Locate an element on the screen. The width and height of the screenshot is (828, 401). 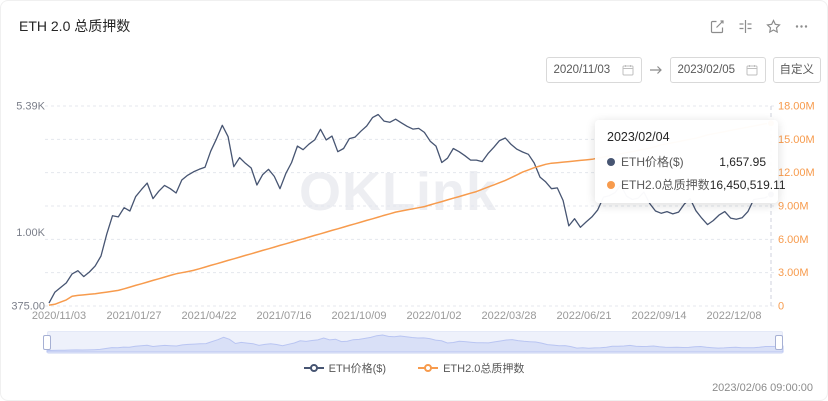
start-date-value: 2020/11/03 is located at coordinates (582, 70).